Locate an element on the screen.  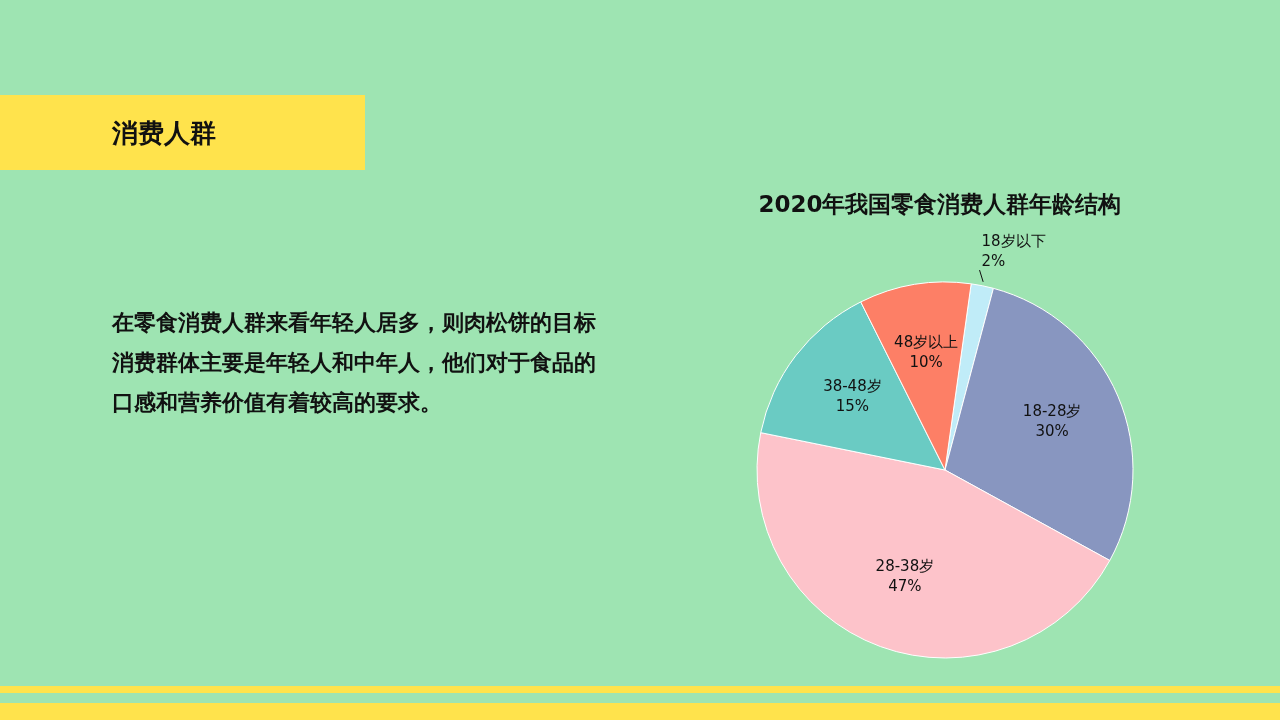
data-label: 30% is located at coordinates (1052, 431).